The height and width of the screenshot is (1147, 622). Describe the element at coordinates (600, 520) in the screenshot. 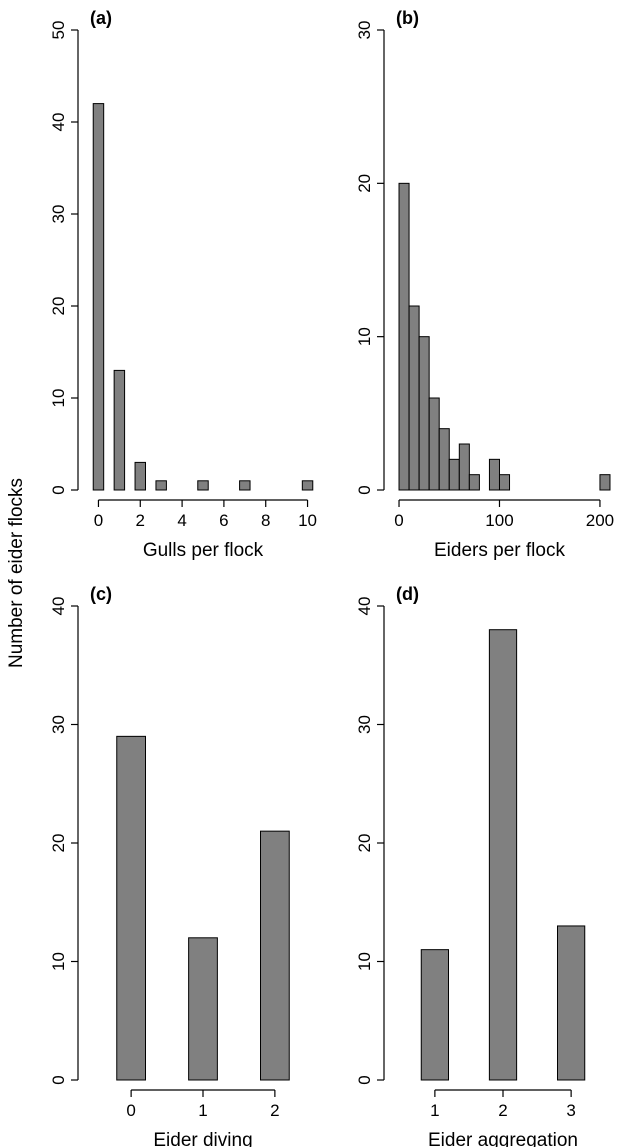

I see `x-tick-label: 200` at that location.